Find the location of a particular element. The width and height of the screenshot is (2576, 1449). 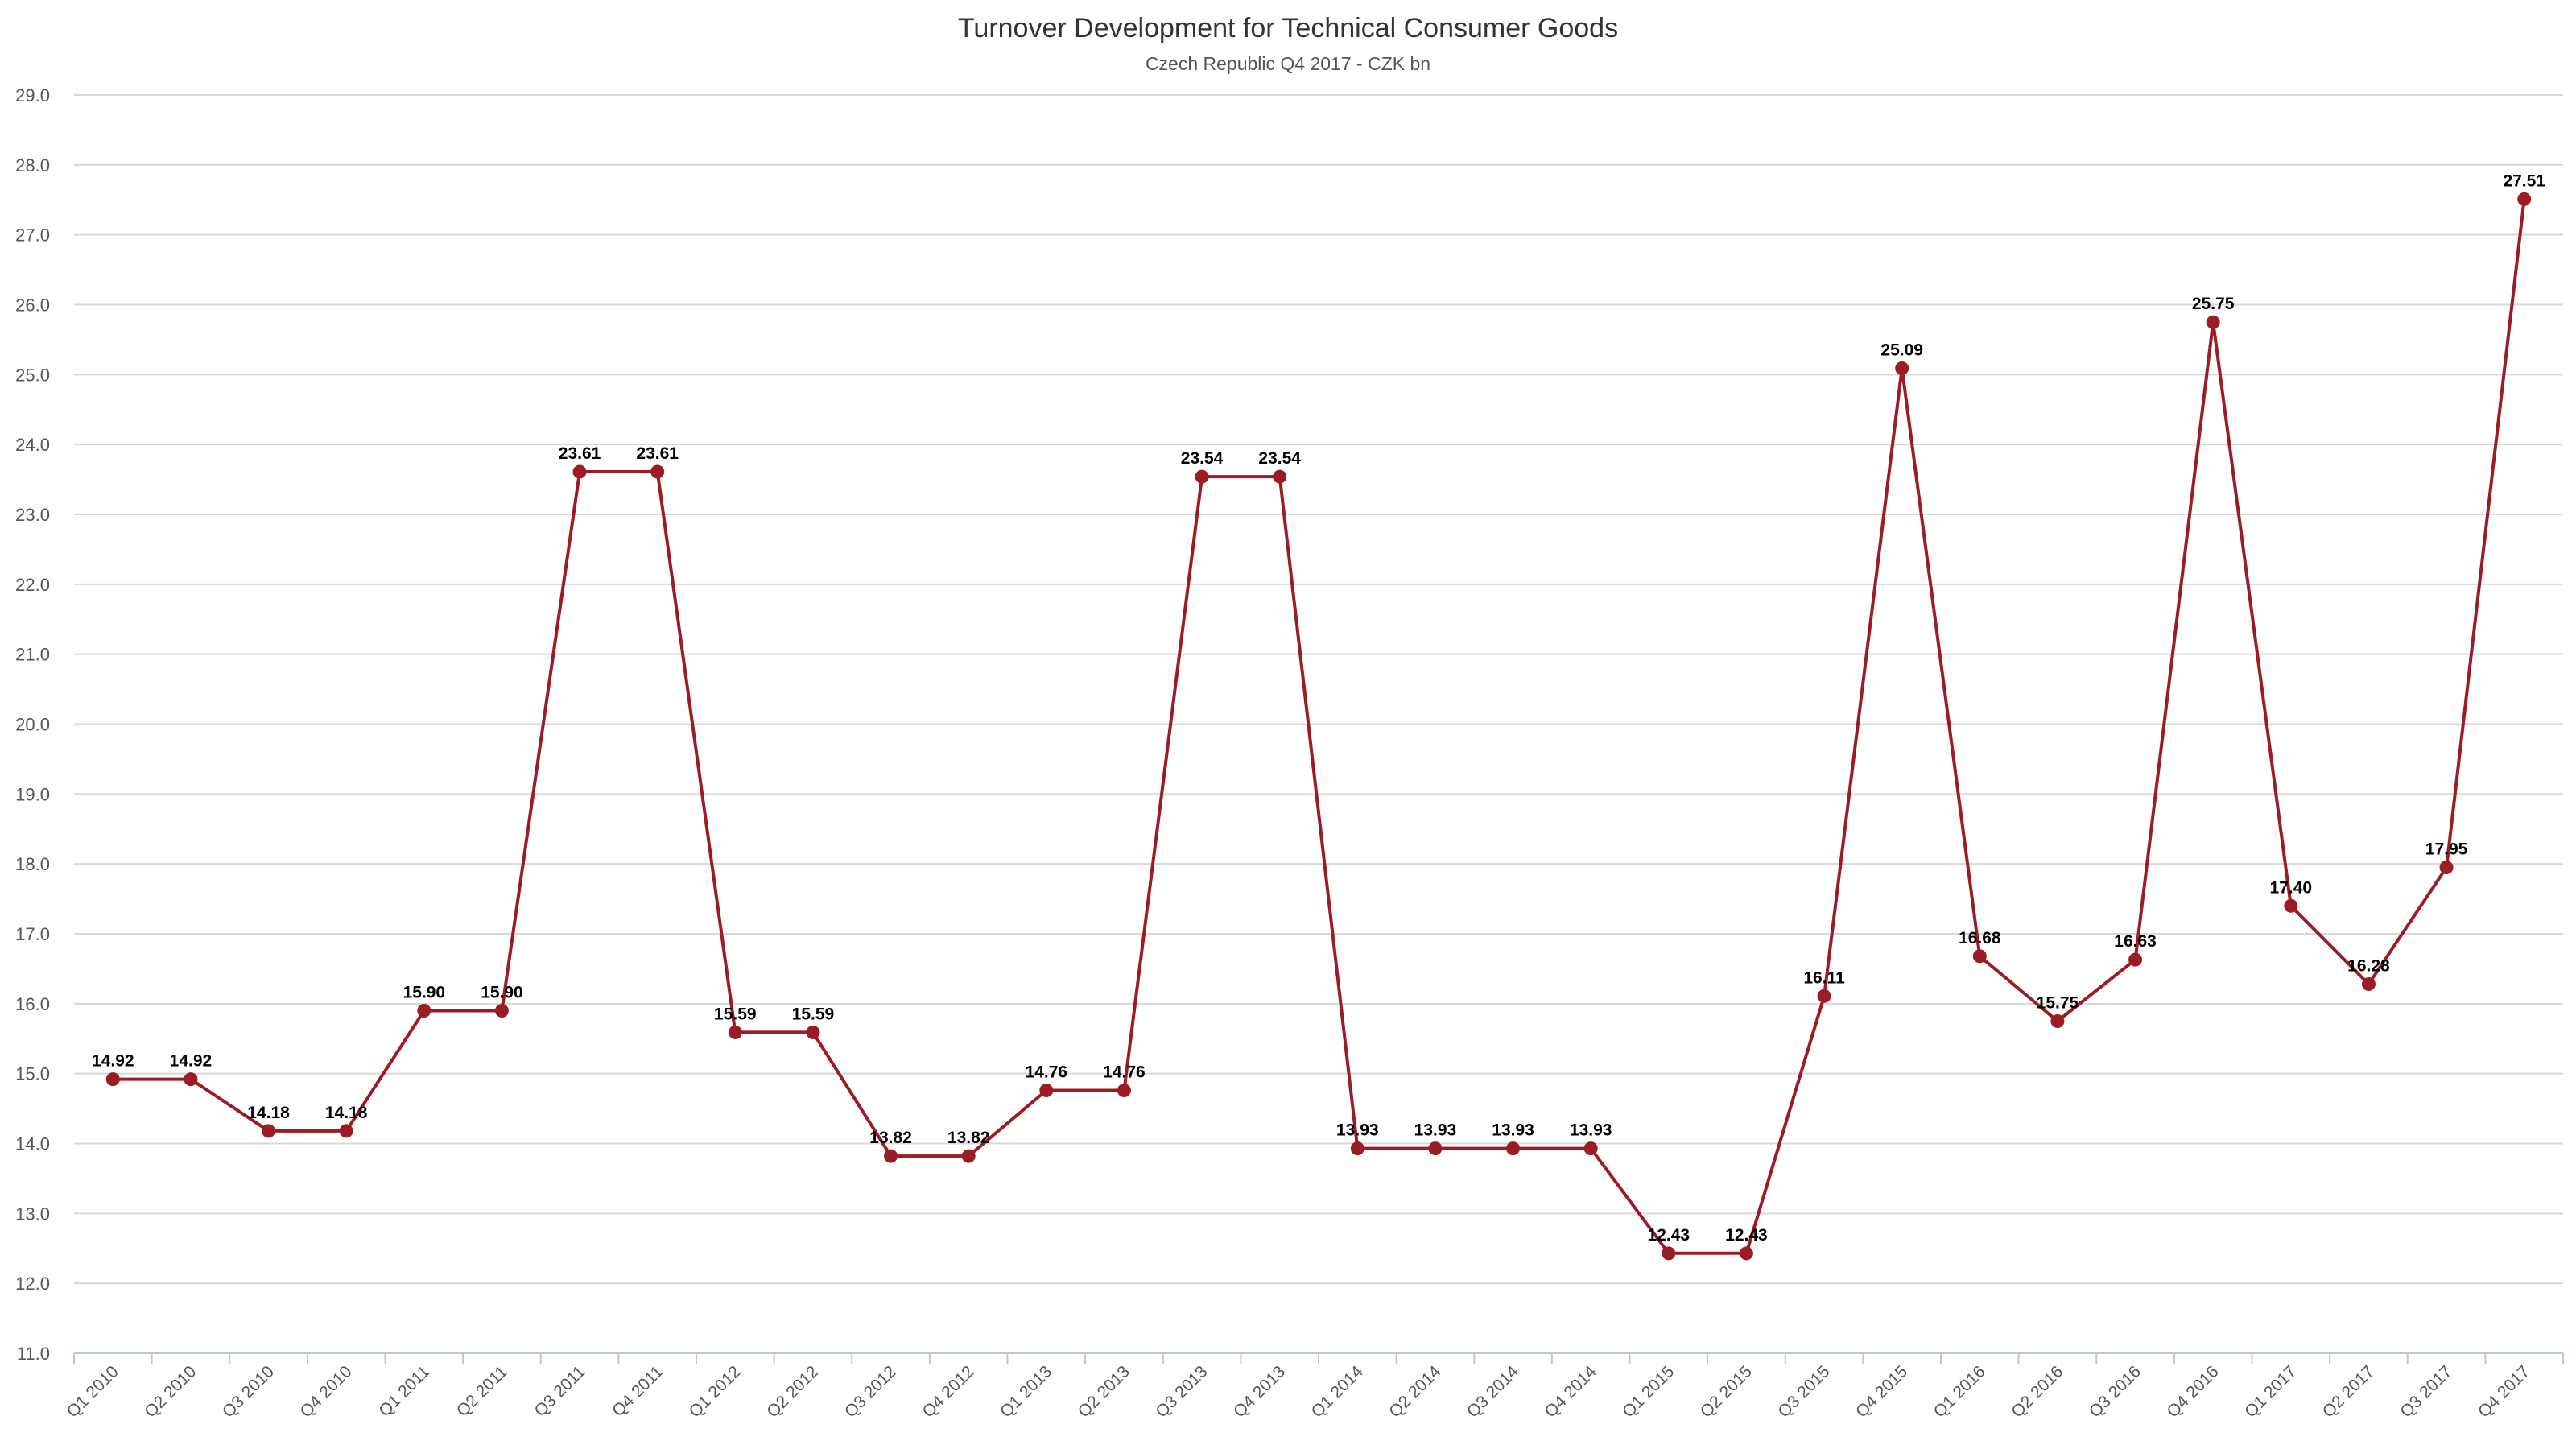

x-tick-label: Q1 2016 is located at coordinates (1959, 1391).